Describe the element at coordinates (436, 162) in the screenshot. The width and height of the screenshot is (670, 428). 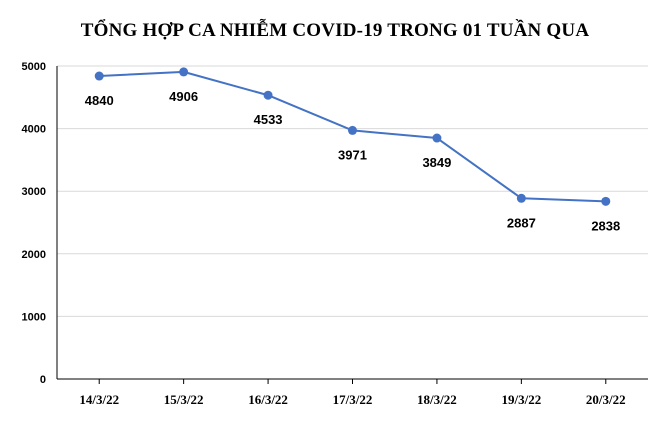
I see `data-label: 3849` at that location.